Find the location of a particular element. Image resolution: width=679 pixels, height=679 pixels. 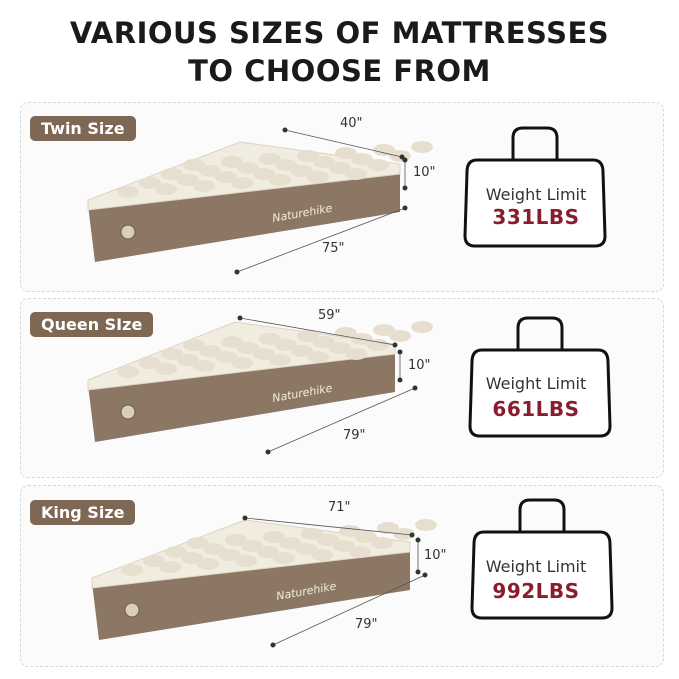

page-title-line-1: VARIOUS SIZES OF MATTRESSES is located at coordinates (339, 33).